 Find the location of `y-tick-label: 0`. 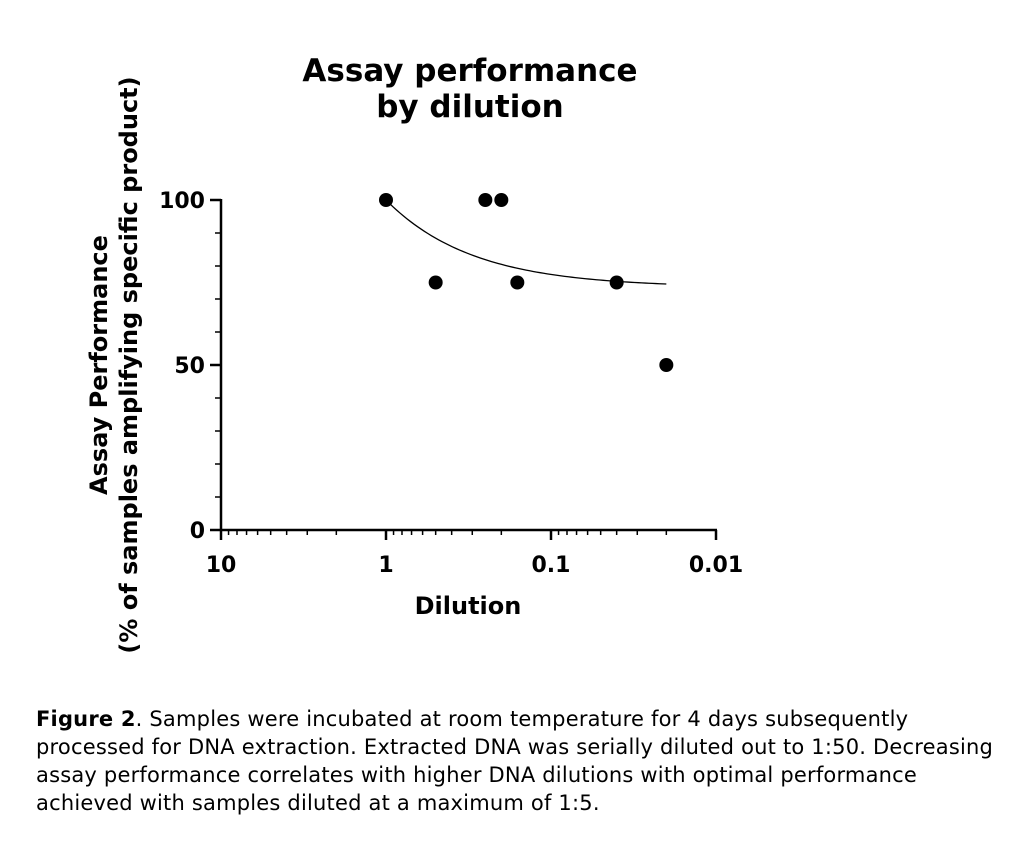

y-tick-label: 0 is located at coordinates (197, 531).